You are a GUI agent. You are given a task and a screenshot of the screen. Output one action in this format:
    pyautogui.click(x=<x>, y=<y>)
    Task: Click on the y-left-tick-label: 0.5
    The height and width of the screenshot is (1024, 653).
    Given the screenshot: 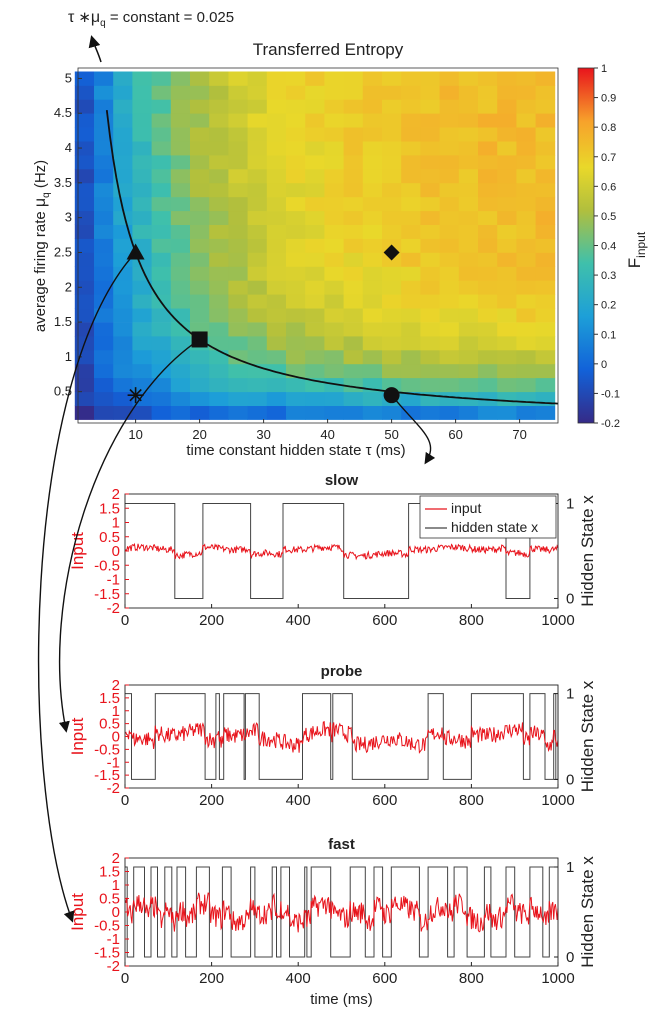 What is the action you would take?
    pyautogui.click(x=109, y=537)
    